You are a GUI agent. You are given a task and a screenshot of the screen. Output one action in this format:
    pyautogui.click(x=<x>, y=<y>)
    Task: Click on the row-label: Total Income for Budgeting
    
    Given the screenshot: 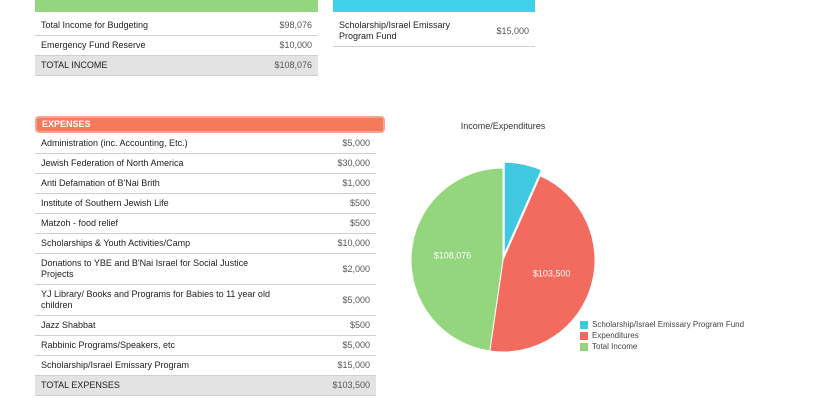 What is the action you would take?
    pyautogui.click(x=95, y=25)
    